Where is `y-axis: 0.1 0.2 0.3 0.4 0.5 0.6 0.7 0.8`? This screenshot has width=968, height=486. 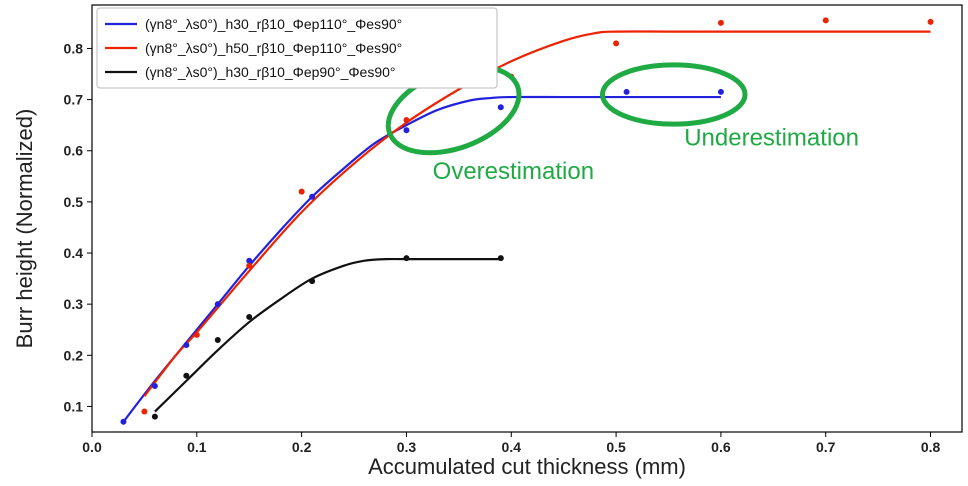
y-axis: 0.1 0.2 0.3 0.4 0.5 0.6 0.7 0.8 is located at coordinates (78, 227).